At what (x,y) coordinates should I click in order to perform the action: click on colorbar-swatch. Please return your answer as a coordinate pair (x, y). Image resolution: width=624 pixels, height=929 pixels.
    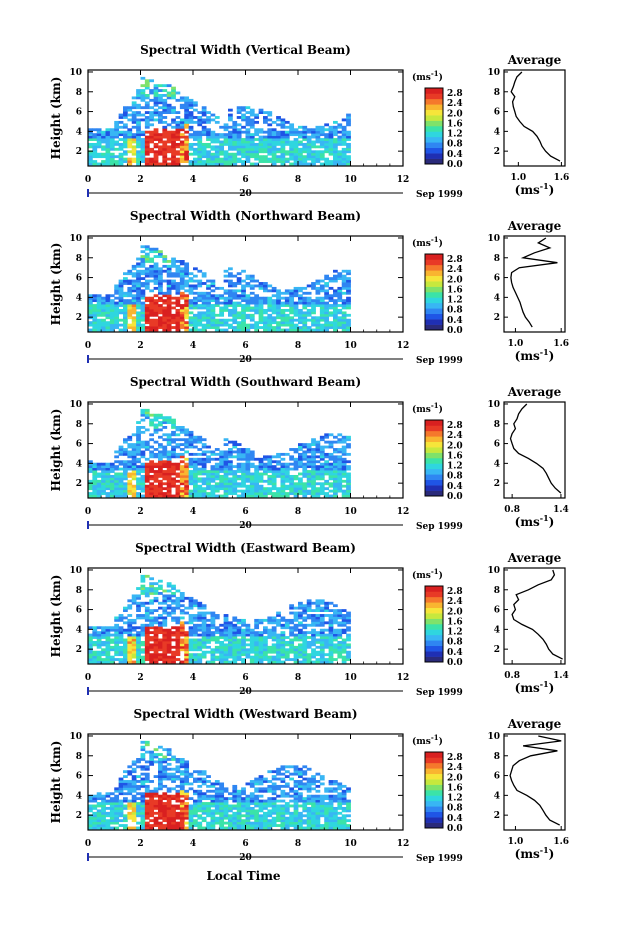
    Looking at the image, I should click on (434, 145).